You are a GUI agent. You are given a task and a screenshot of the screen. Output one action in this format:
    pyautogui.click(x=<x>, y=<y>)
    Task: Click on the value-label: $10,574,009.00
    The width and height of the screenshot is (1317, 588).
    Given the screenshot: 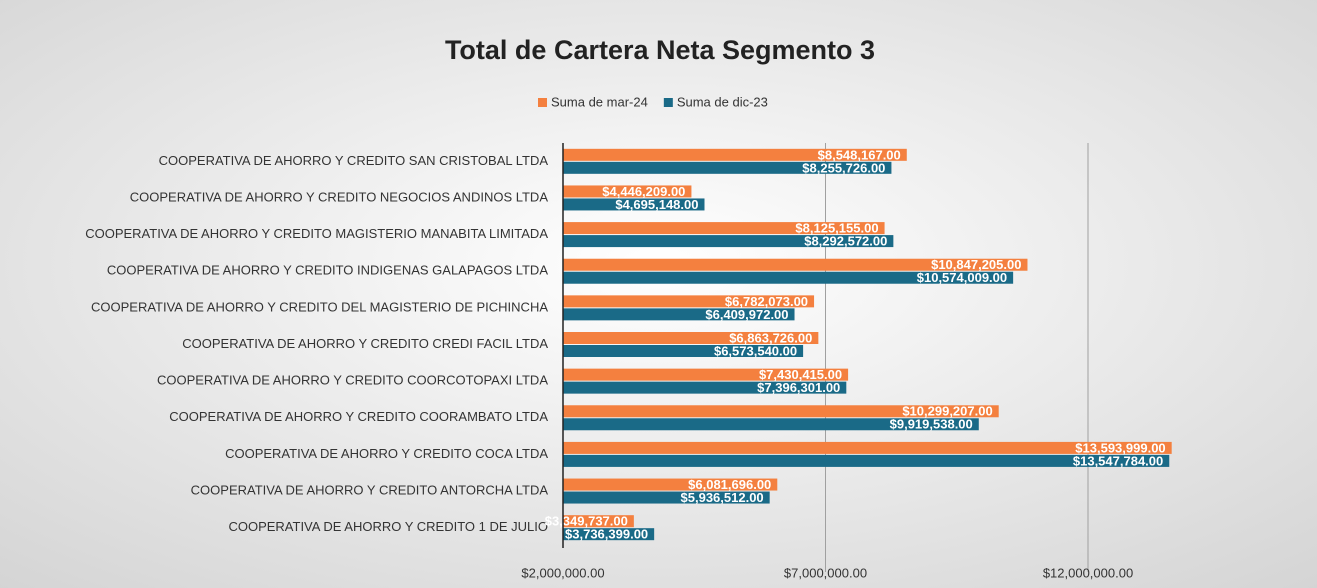 What is the action you would take?
    pyautogui.click(x=962, y=277)
    